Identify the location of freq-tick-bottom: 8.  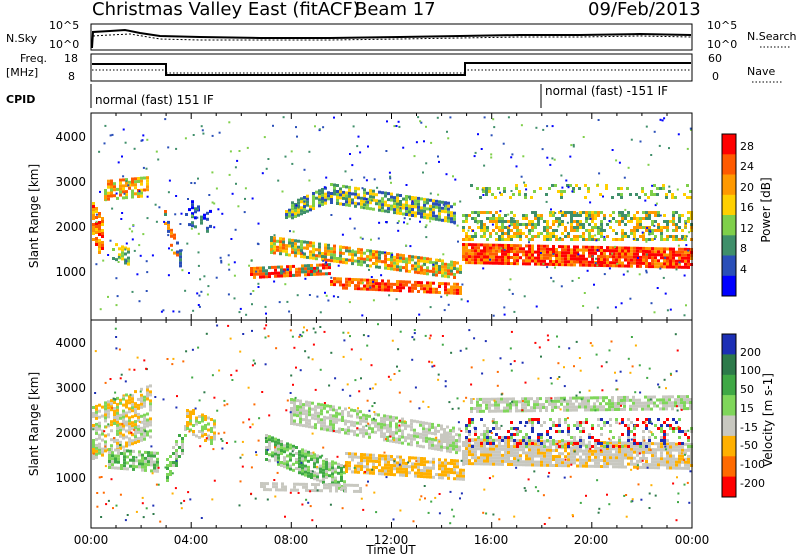
(71, 76).